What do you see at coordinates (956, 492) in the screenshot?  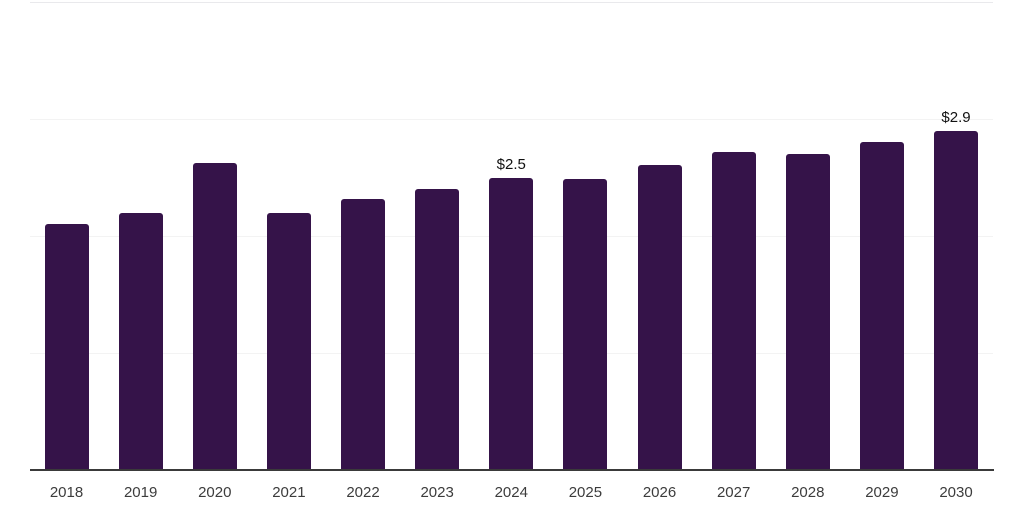 I see `x-tick-2030: 2030` at bounding box center [956, 492].